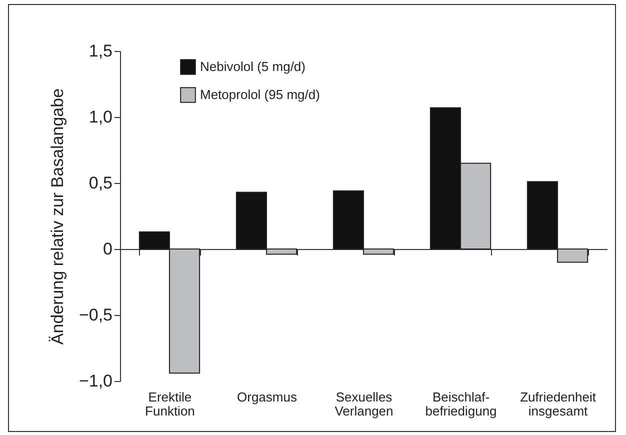 The width and height of the screenshot is (626, 435). What do you see at coordinates (267, 397) in the screenshot?
I see `x-tick-label: Orgasmus` at bounding box center [267, 397].